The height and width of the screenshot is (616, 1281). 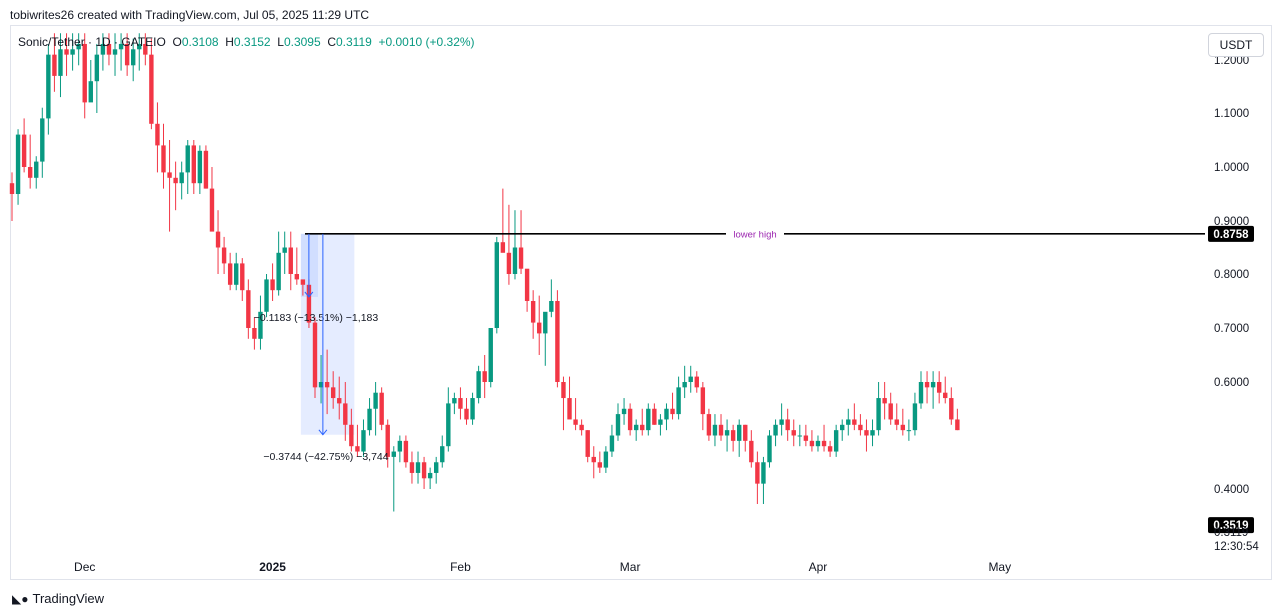 I want to click on measure-label: −0.1183 (−13.51%) −1,183, so click(x=316, y=318).